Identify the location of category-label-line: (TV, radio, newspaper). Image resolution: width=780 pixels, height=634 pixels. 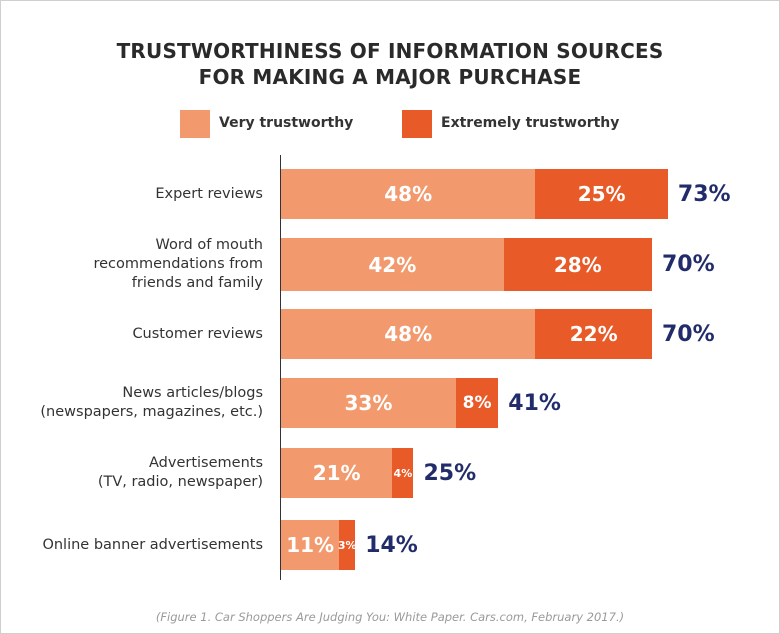
(180, 482).